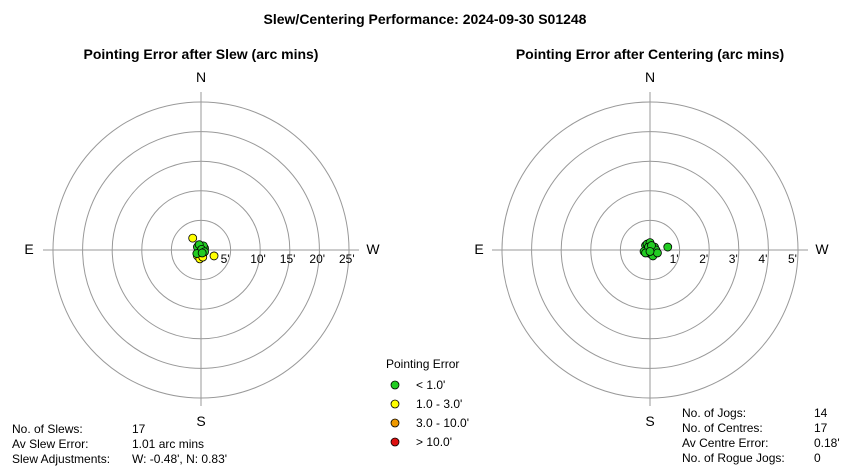 This screenshot has width=850, height=470. Describe the element at coordinates (258, 259) in the screenshot. I see `slew-ring-label-2: 10'` at that location.